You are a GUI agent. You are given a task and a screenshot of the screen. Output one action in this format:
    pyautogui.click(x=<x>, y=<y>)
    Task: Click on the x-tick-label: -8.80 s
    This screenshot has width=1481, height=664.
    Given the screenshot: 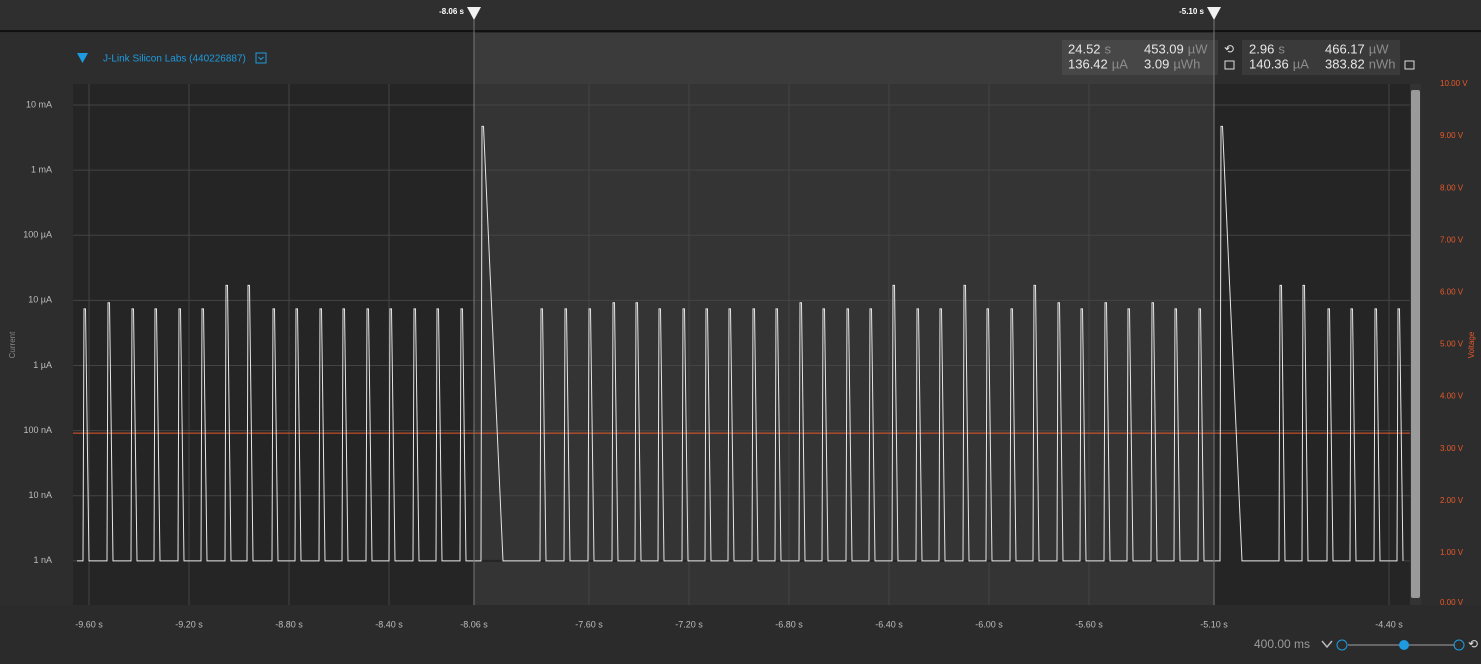 What is the action you would take?
    pyautogui.click(x=289, y=624)
    